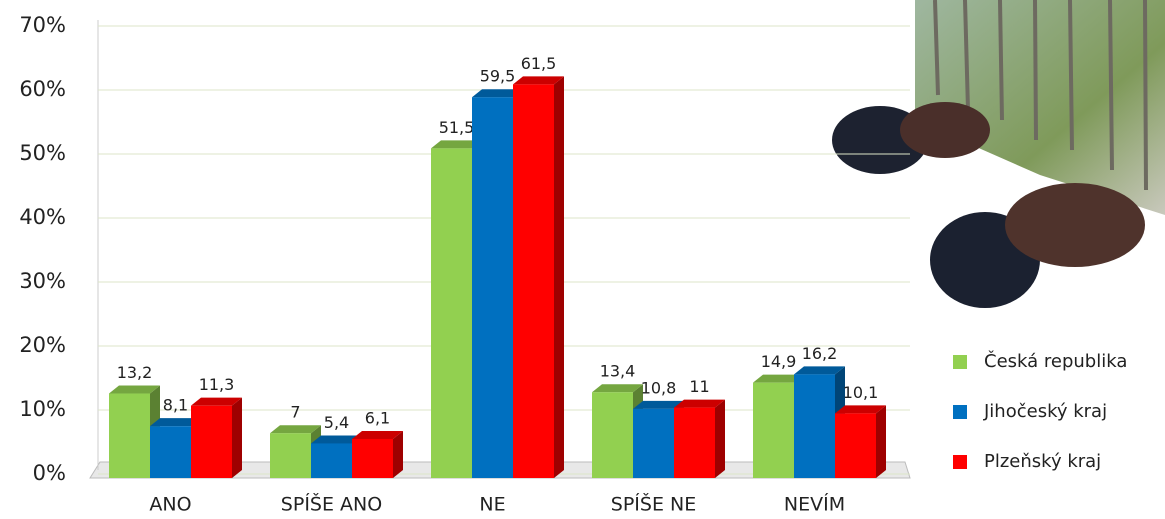  I want to click on value-label: 6,1, so click(377, 417).